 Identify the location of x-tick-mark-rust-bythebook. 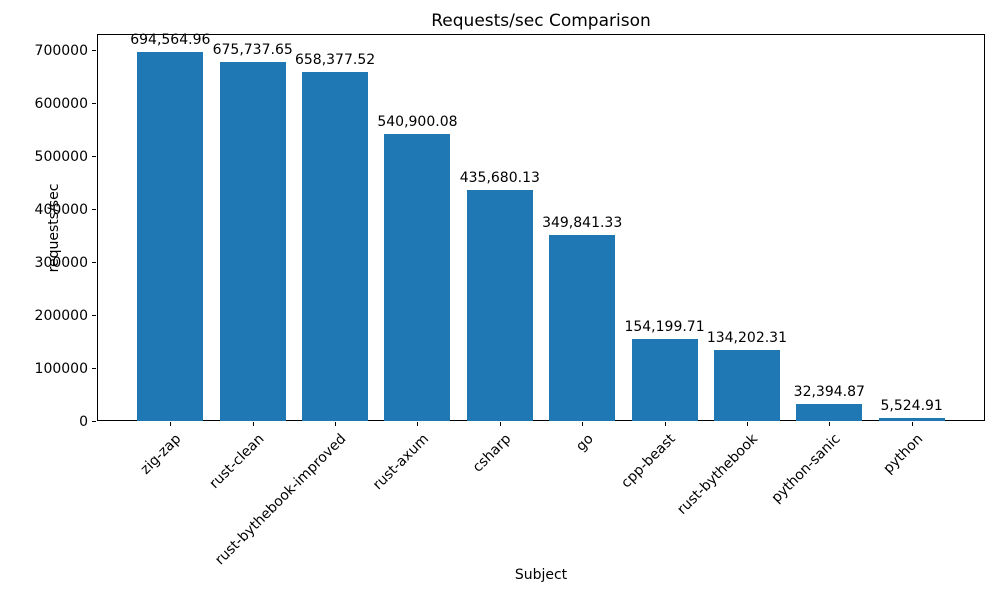
(747, 424).